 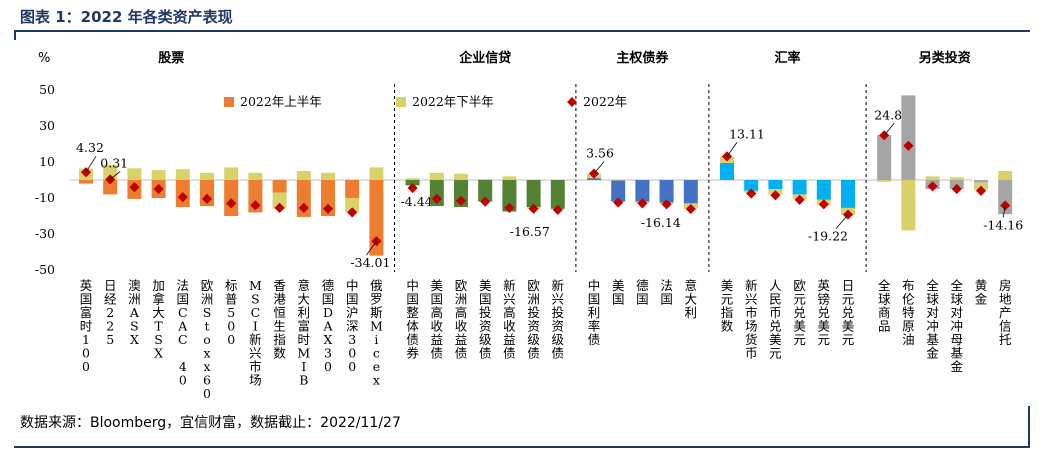 What do you see at coordinates (134, 285) in the screenshot?
I see `category-label-char: 澳` at bounding box center [134, 285].